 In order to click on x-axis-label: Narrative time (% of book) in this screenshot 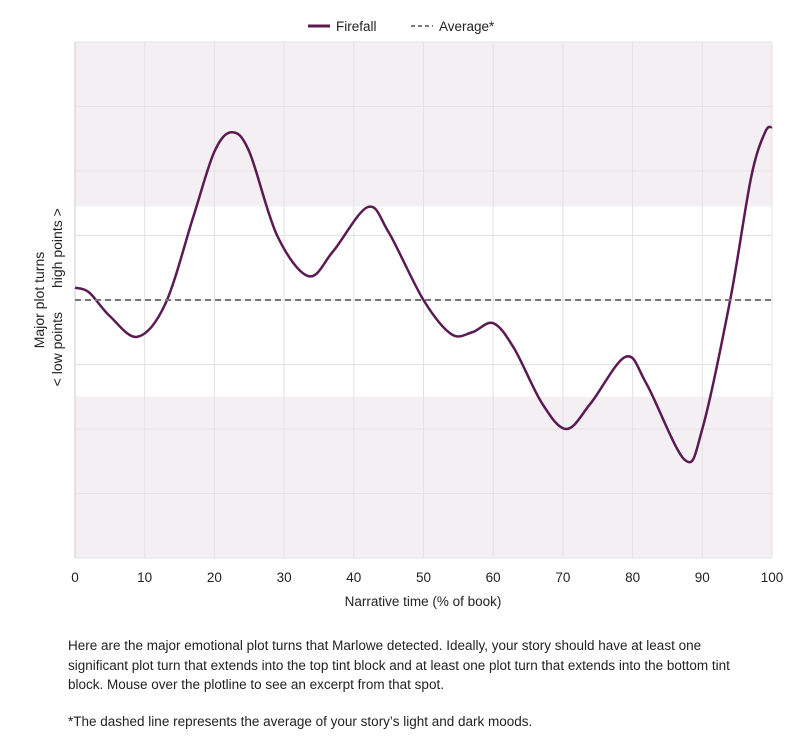, I will do `click(423, 601)`.